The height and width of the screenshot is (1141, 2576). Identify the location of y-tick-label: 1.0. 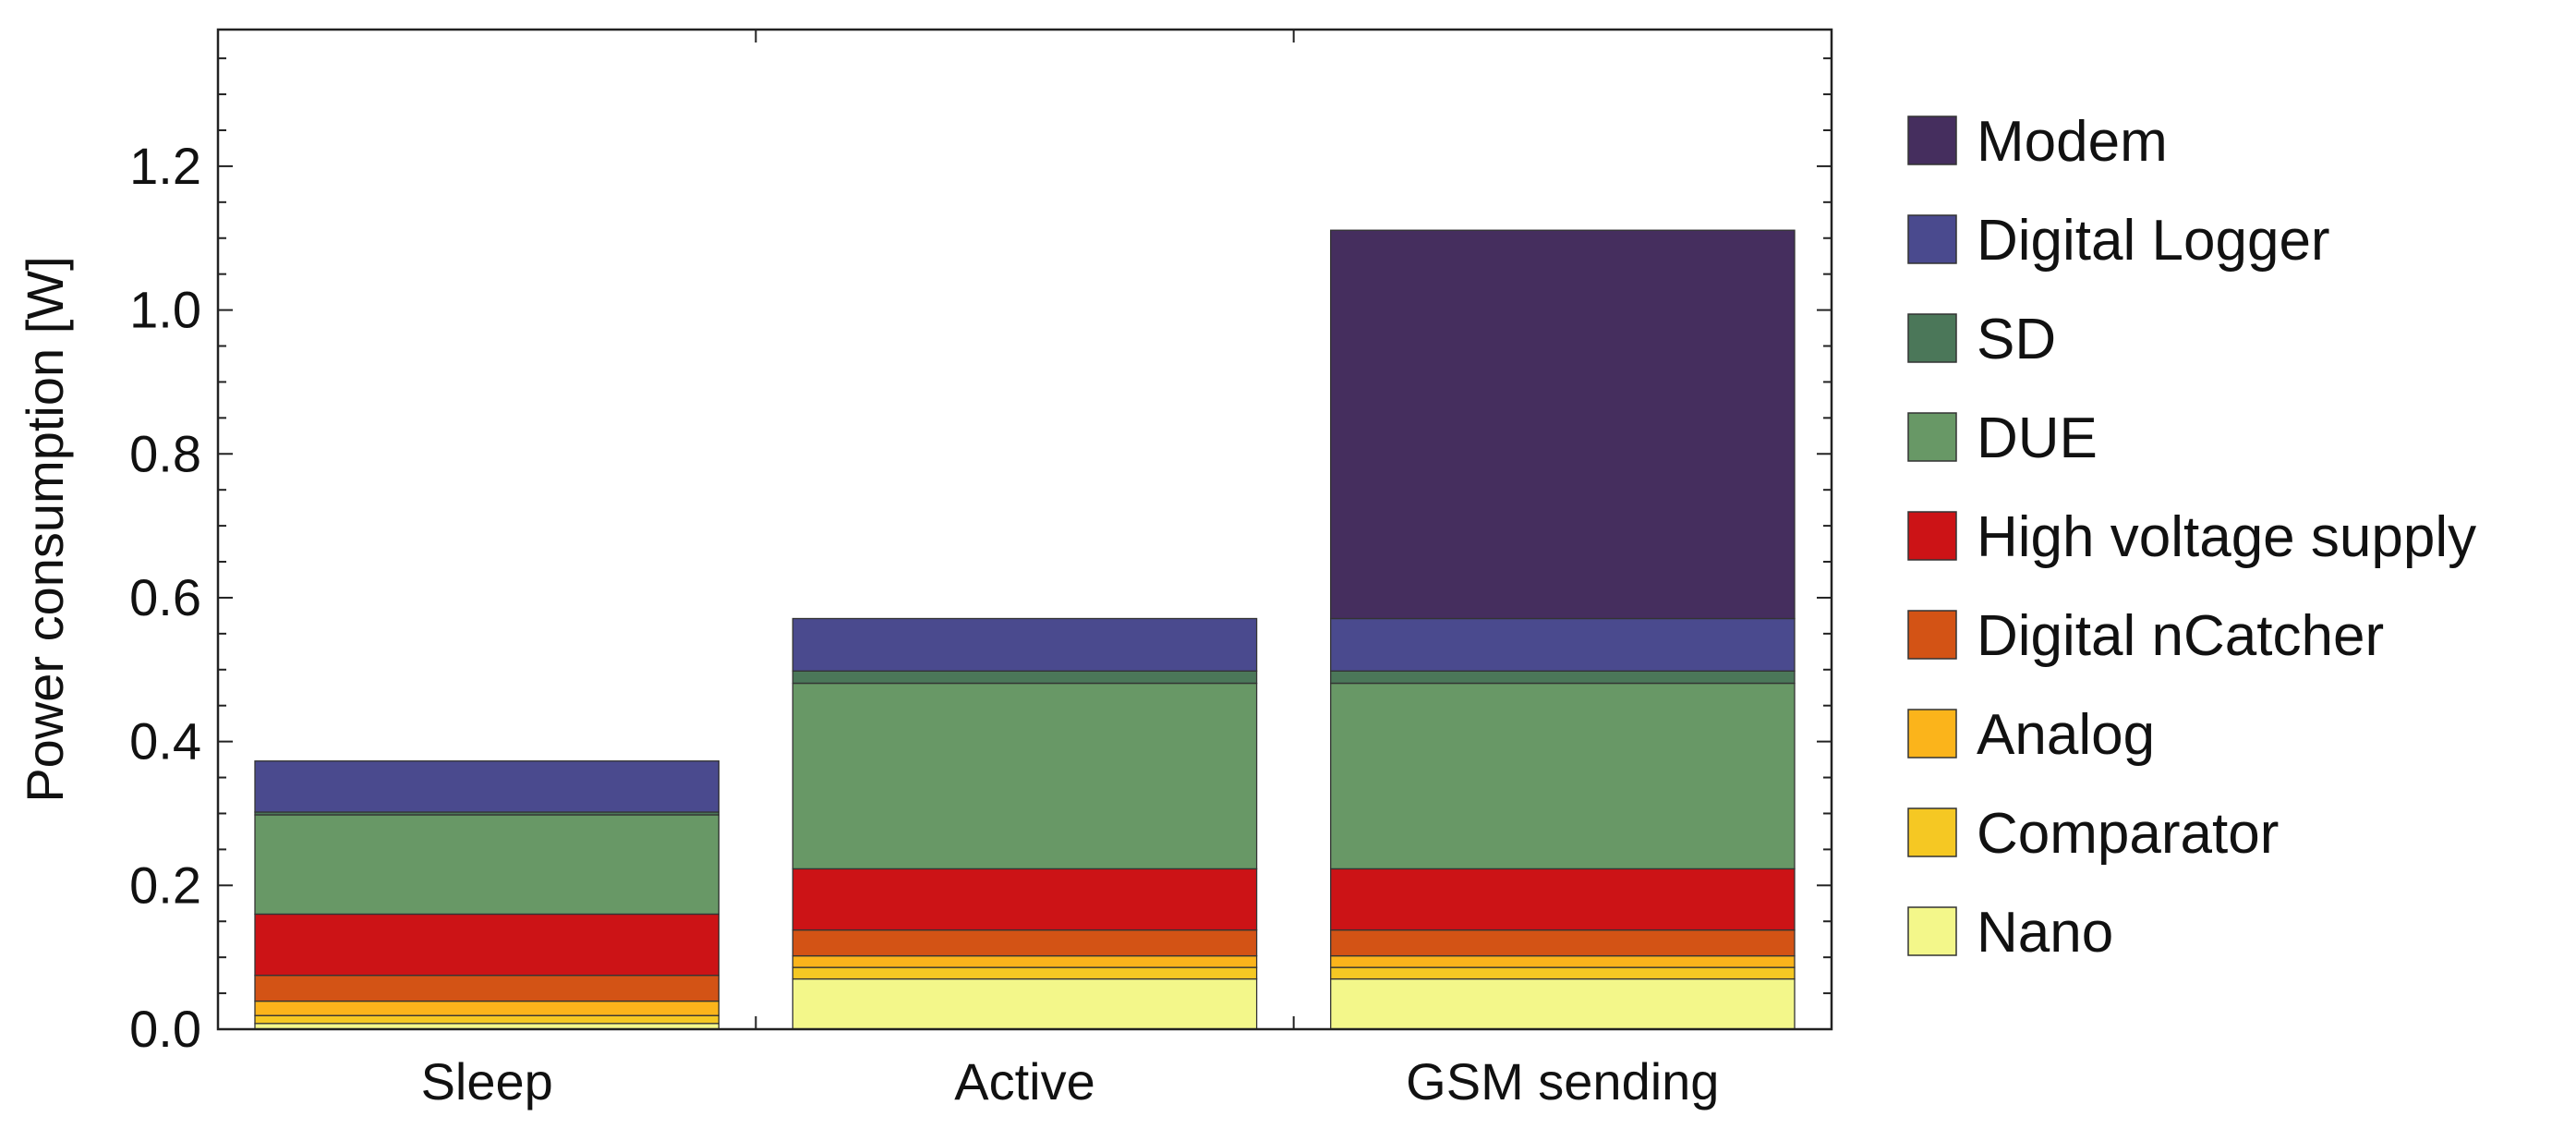
(165, 310).